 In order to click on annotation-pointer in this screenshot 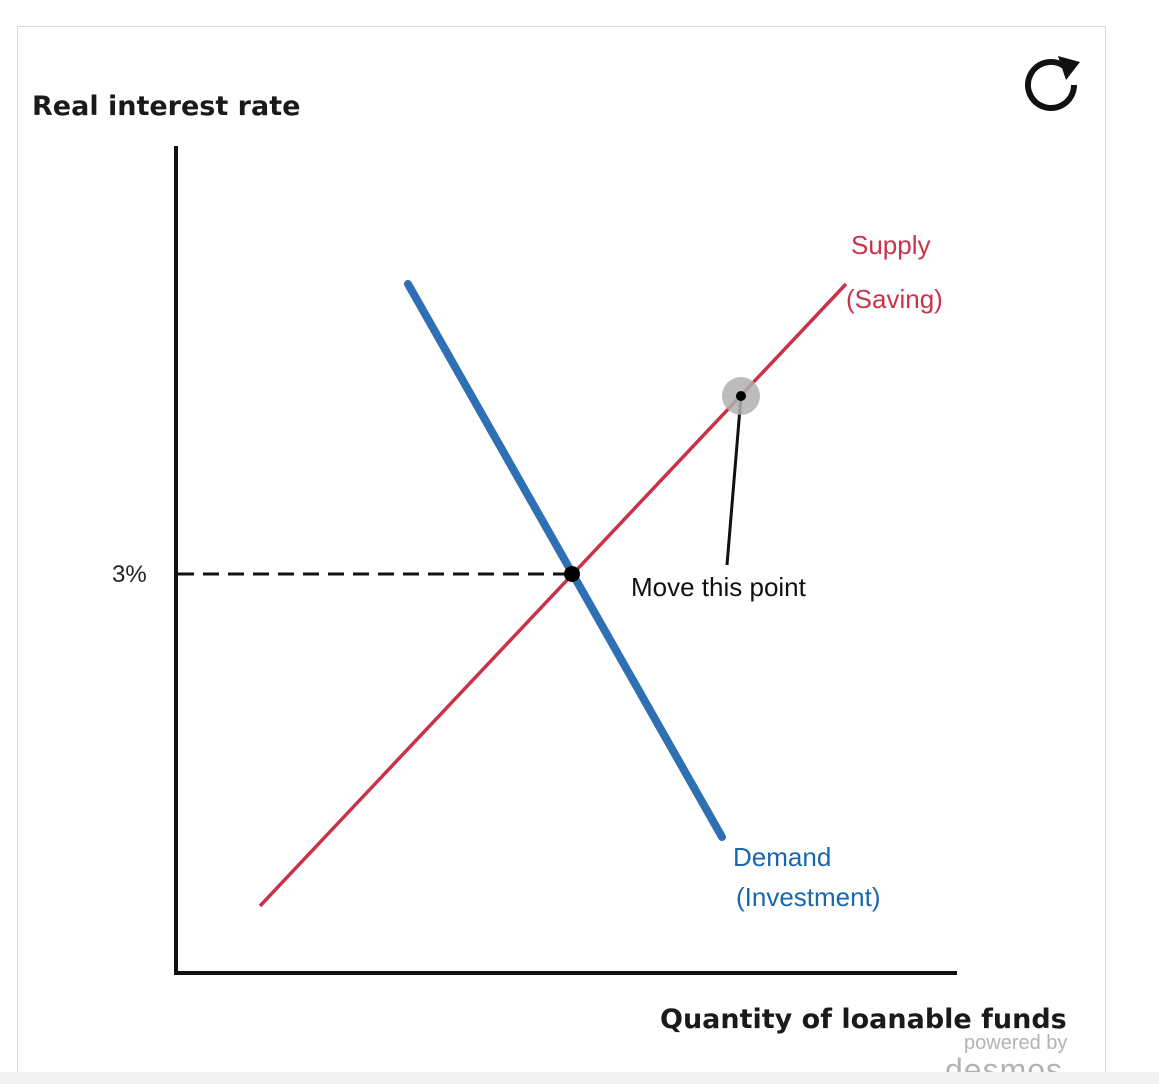, I will do `click(734, 480)`.